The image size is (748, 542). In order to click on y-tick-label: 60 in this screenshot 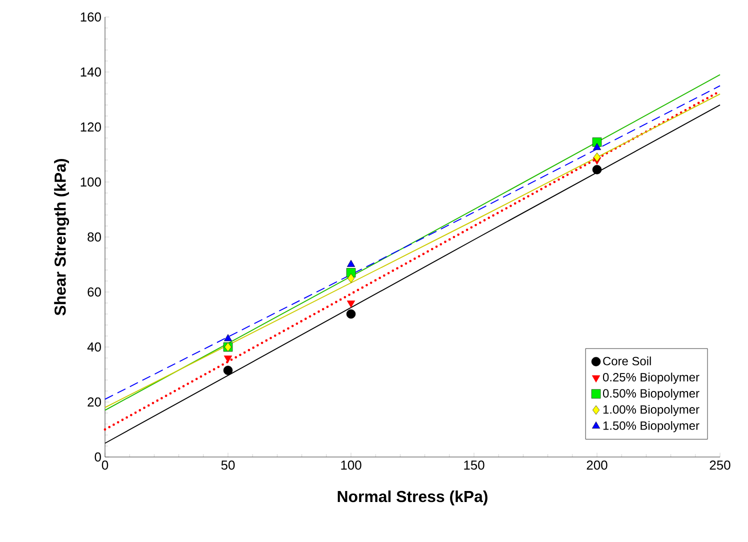, I will do `click(94, 292)`.